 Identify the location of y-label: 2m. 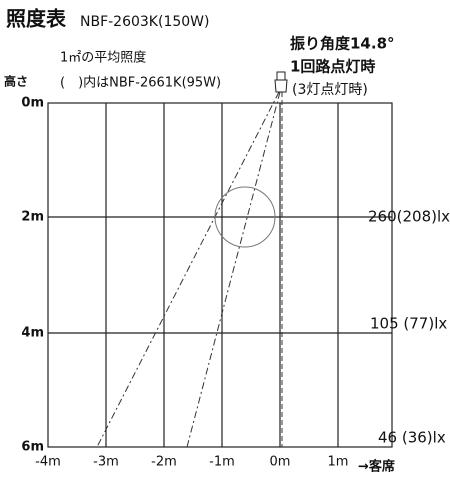
(32, 217).